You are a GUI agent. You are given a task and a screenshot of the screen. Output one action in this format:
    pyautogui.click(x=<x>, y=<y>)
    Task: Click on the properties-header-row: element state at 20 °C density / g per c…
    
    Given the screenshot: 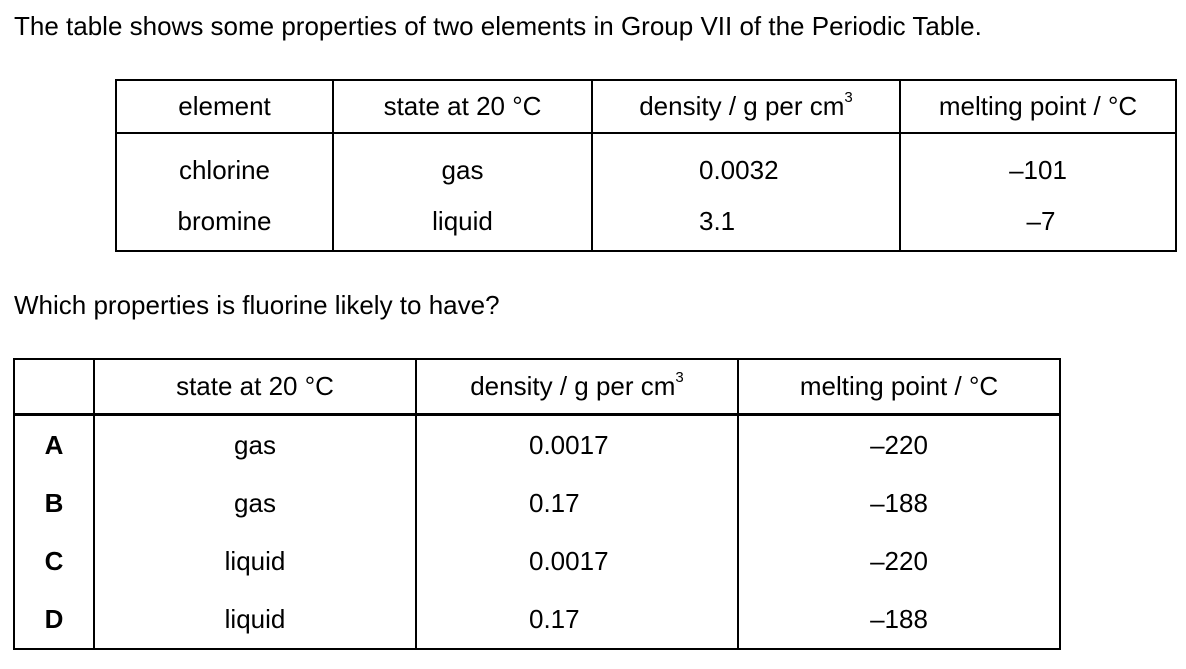 What is the action you would take?
    pyautogui.click(x=646, y=107)
    